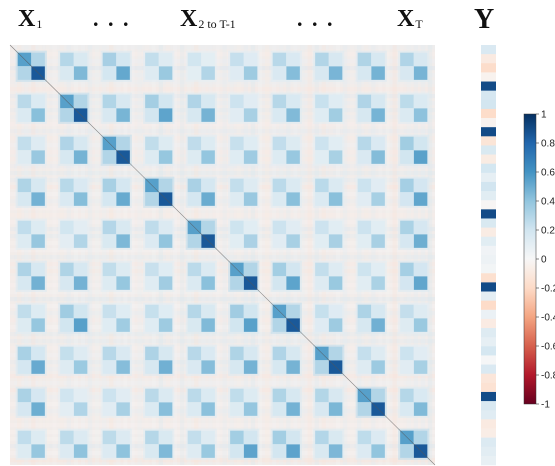 The image size is (555, 466). I want to click on ellipsis-right: . . ., so click(316, 18).